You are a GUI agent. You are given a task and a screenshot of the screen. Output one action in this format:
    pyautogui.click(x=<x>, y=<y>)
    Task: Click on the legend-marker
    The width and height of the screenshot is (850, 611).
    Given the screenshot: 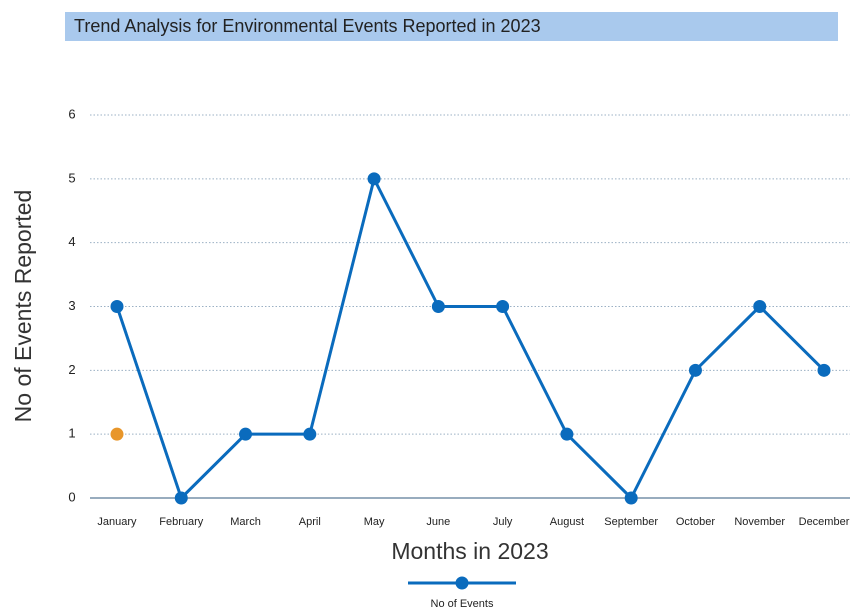 What is the action you would take?
    pyautogui.click(x=462, y=583)
    